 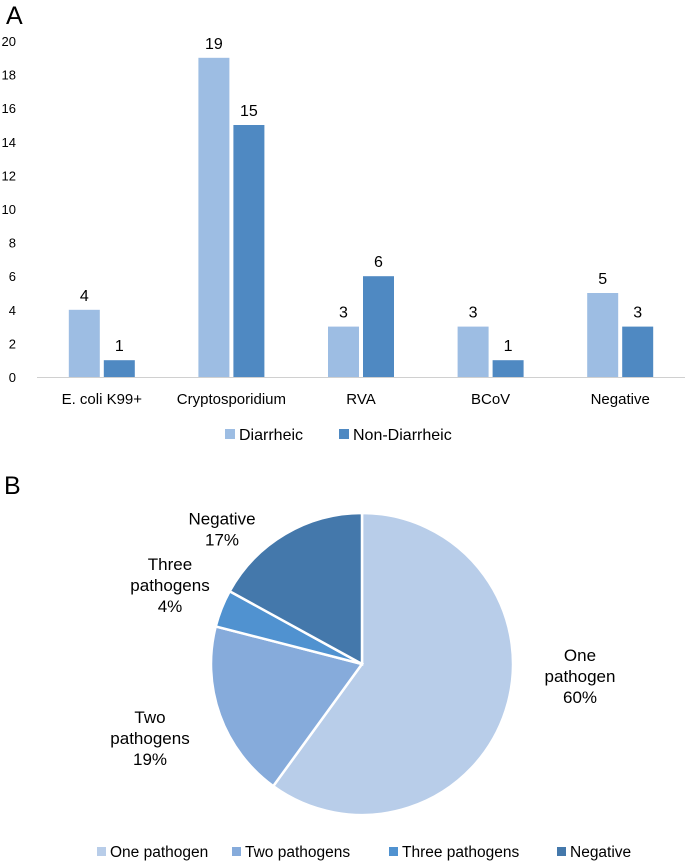 What do you see at coordinates (236, 851) in the screenshot?
I see `legend-swatch-two-pathogens` at bounding box center [236, 851].